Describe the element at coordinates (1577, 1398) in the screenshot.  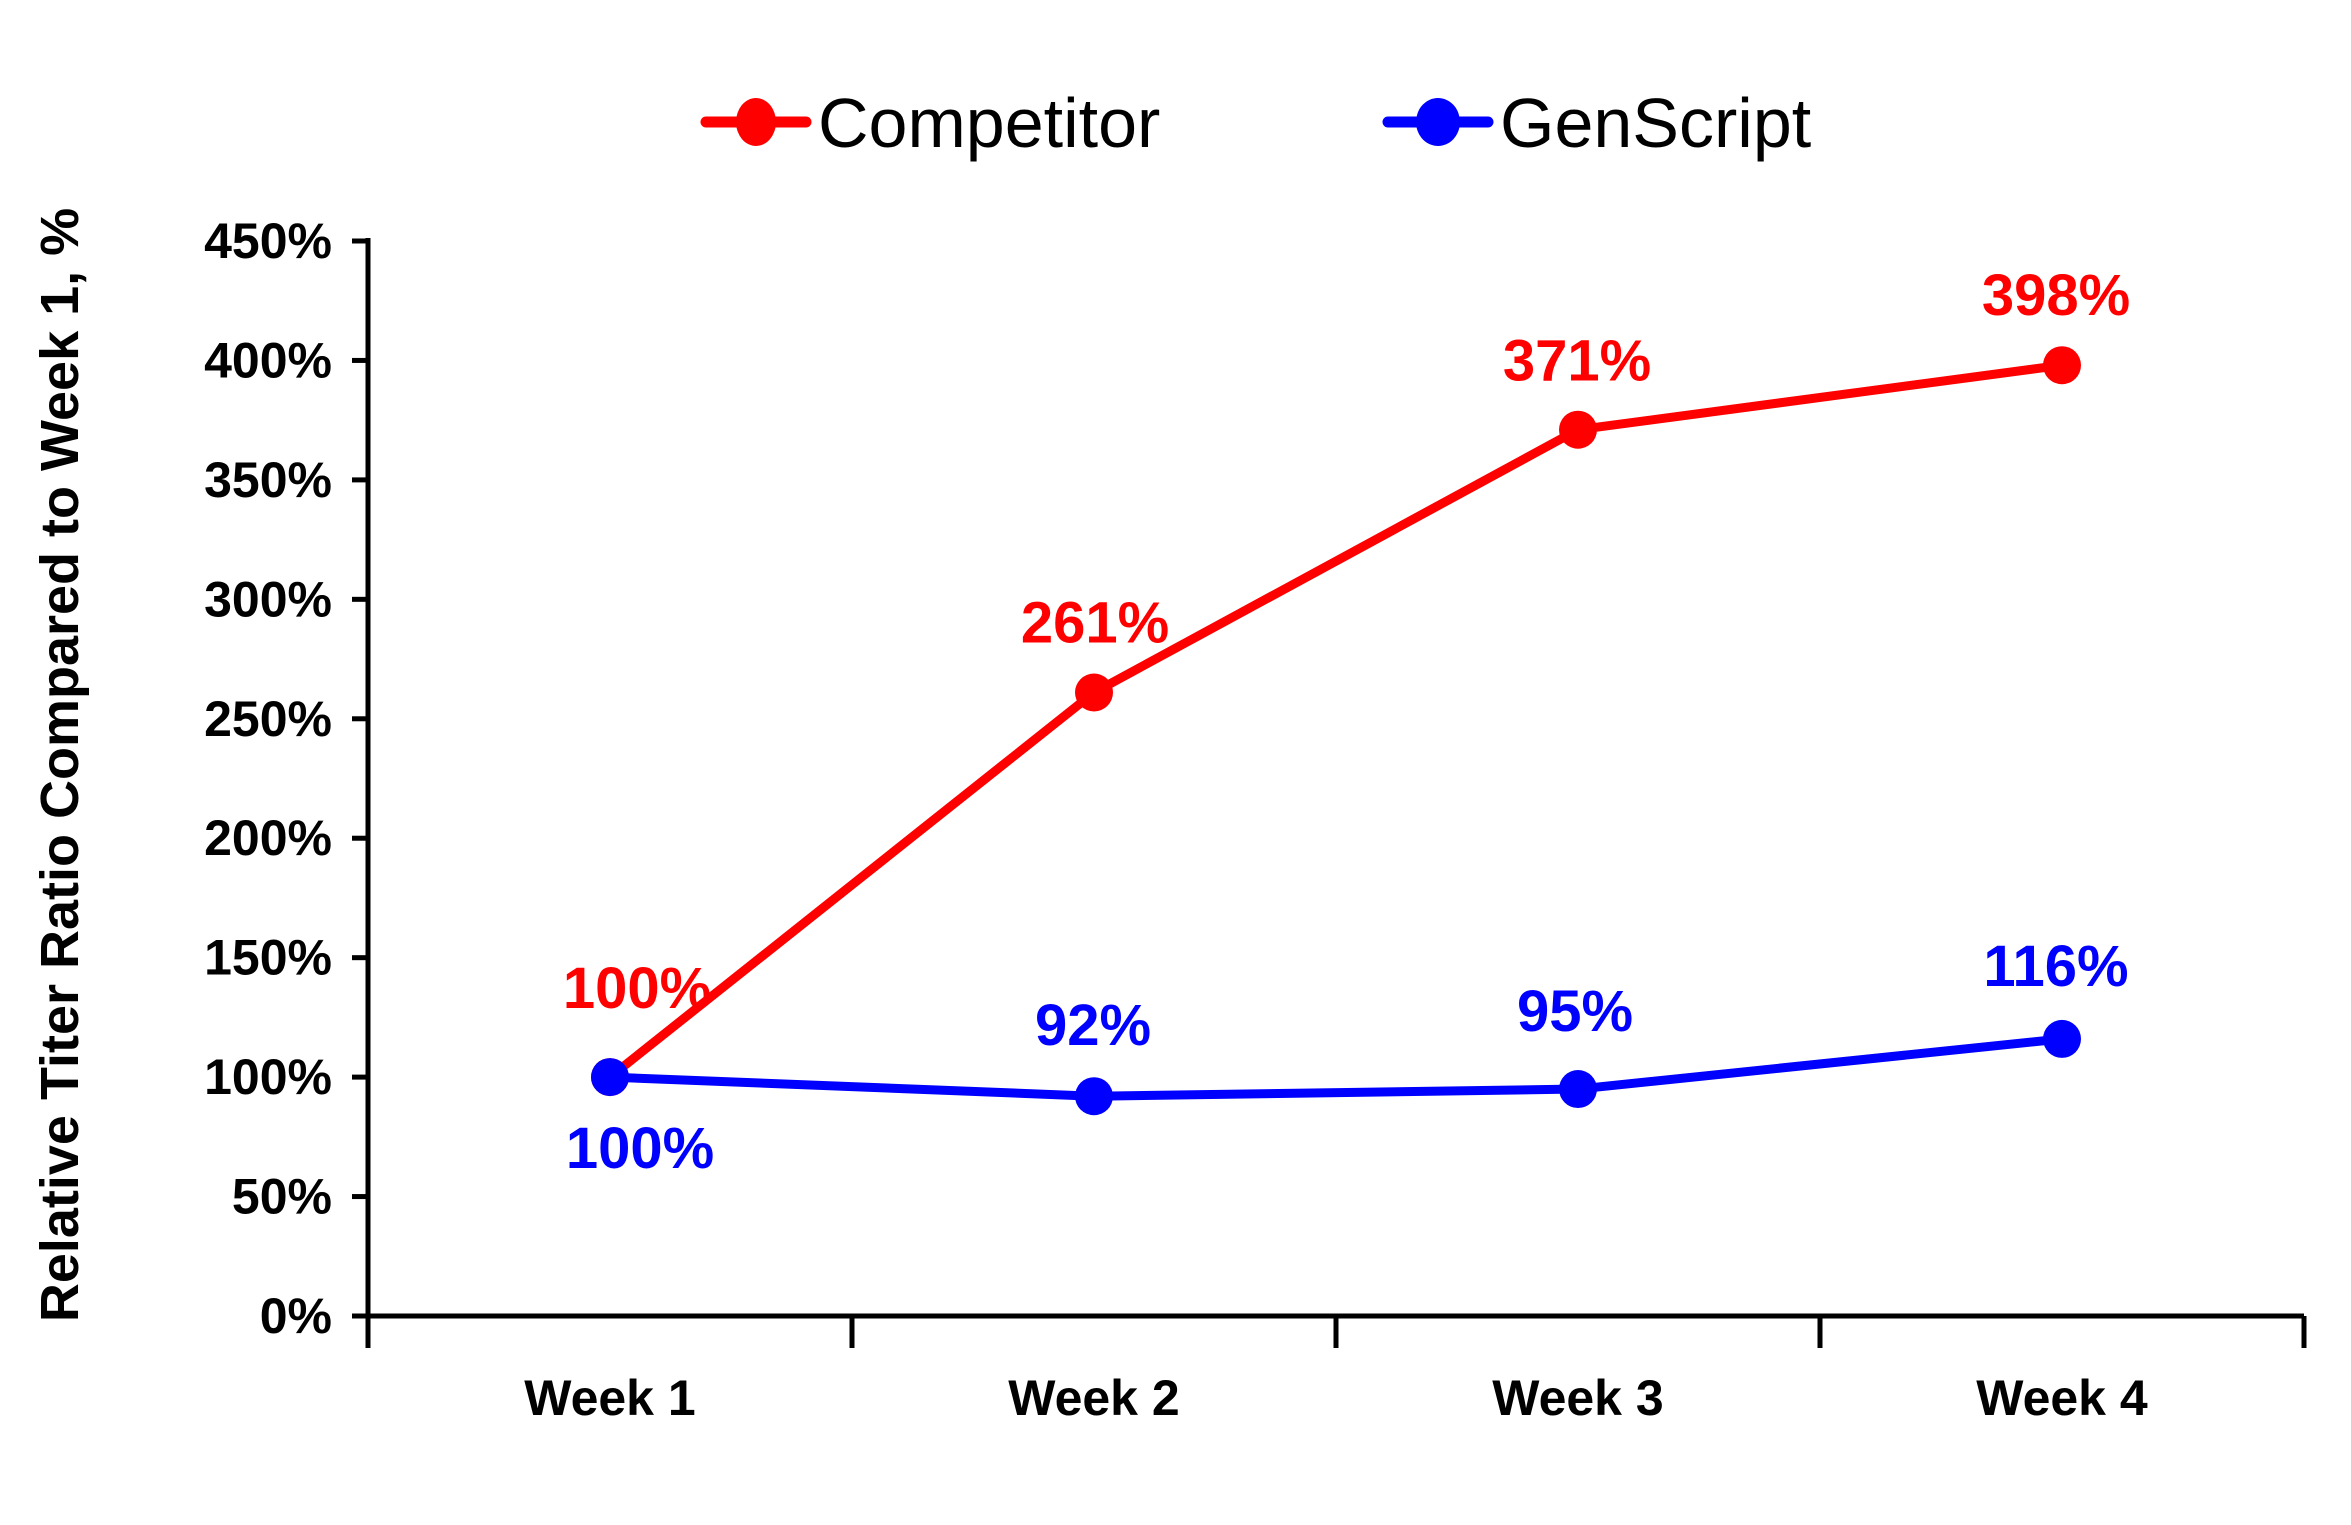
I see `x-tick-label: Week 3` at that location.